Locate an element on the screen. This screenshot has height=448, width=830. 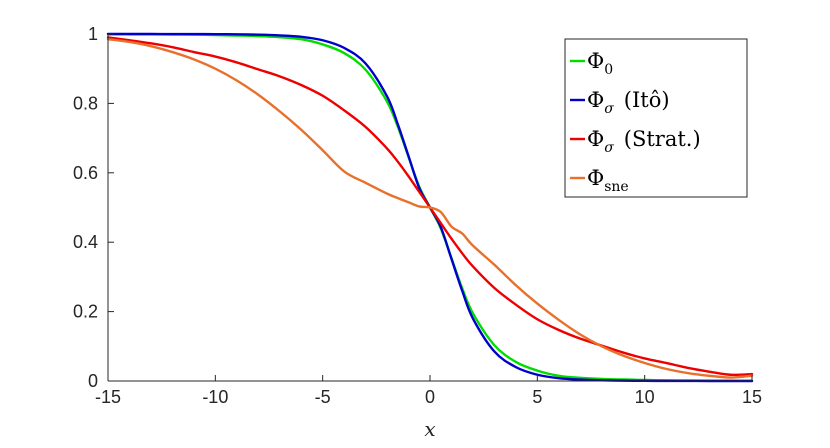
x-tick-label: -5 is located at coordinates (323, 397).